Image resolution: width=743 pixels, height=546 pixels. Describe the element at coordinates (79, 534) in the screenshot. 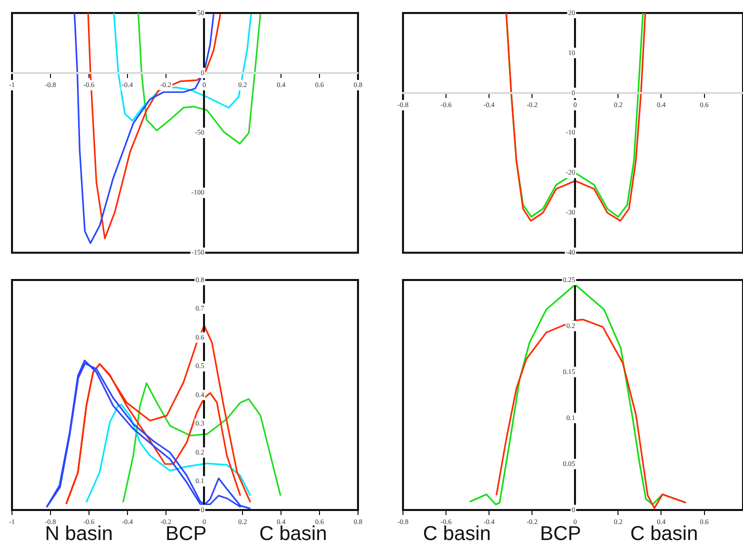

I see `text: N basin` at that location.